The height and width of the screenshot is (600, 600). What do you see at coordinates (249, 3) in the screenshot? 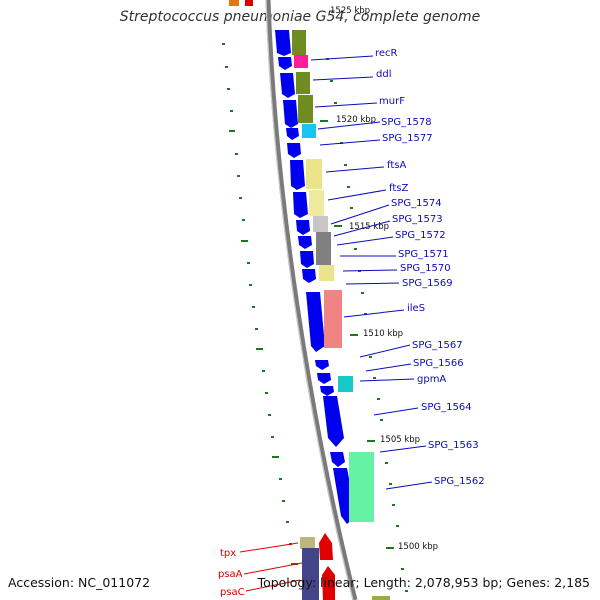
I see `gene-block-top-red` at bounding box center [249, 3].